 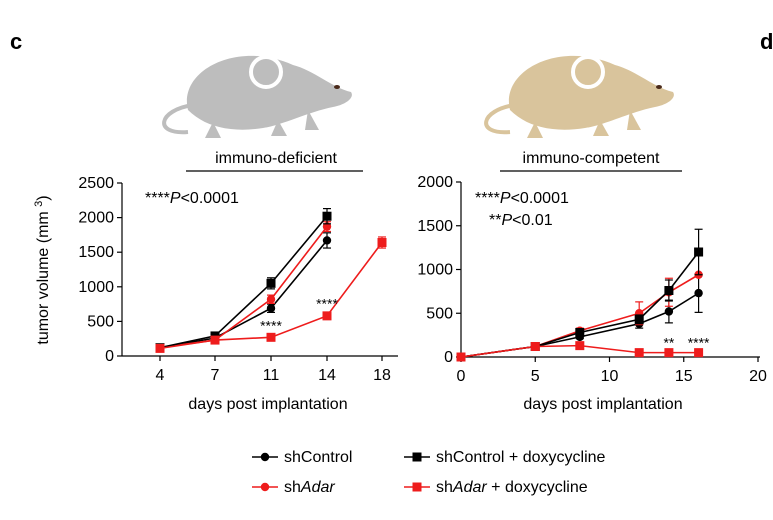 What do you see at coordinates (327, 375) in the screenshot?
I see `x-tick-label: 14` at bounding box center [327, 375].